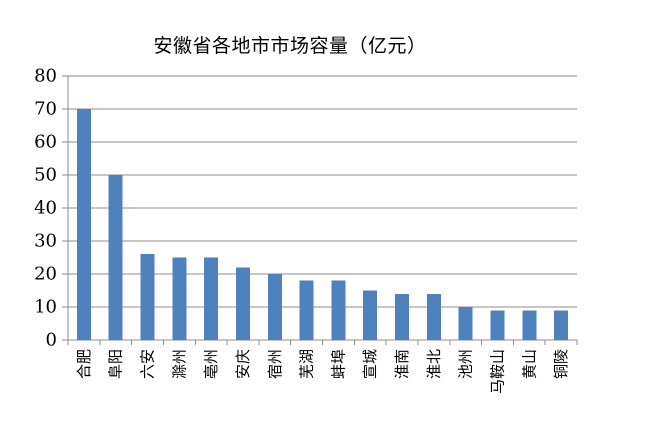  Describe the element at coordinates (45, 274) in the screenshot. I see `y-axis-tick-label: 20` at that location.